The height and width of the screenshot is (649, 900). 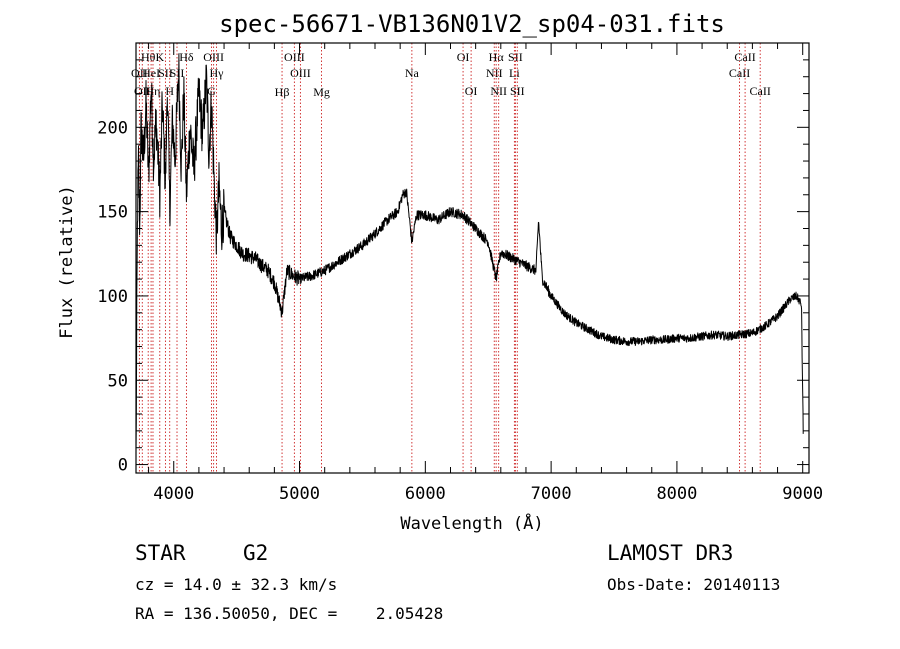 I want to click on x-axis-label: Wavelength (Å), so click(x=471, y=523).